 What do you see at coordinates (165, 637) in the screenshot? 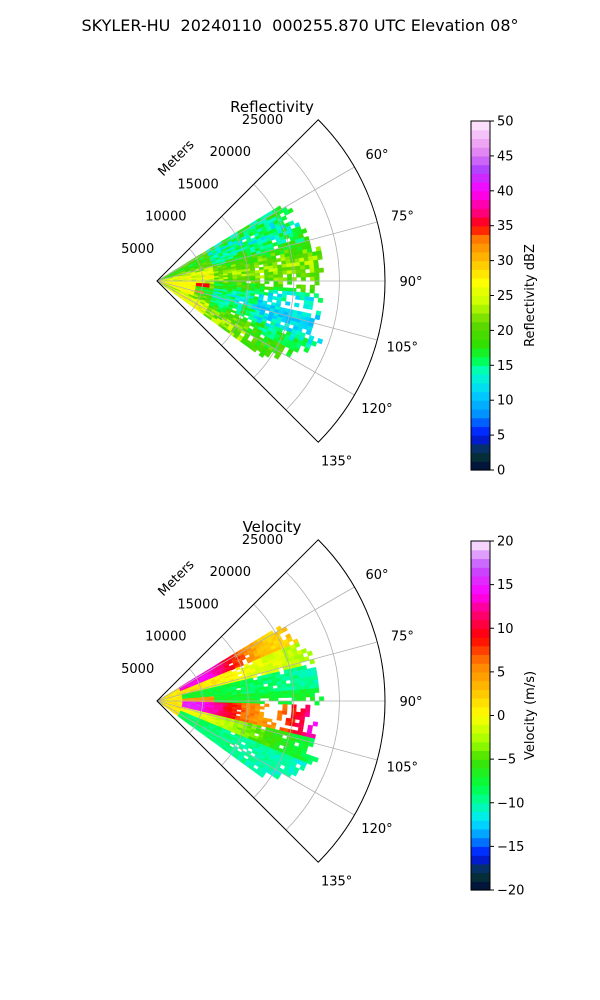
I see `radial-tick-label: 10000` at bounding box center [165, 637].